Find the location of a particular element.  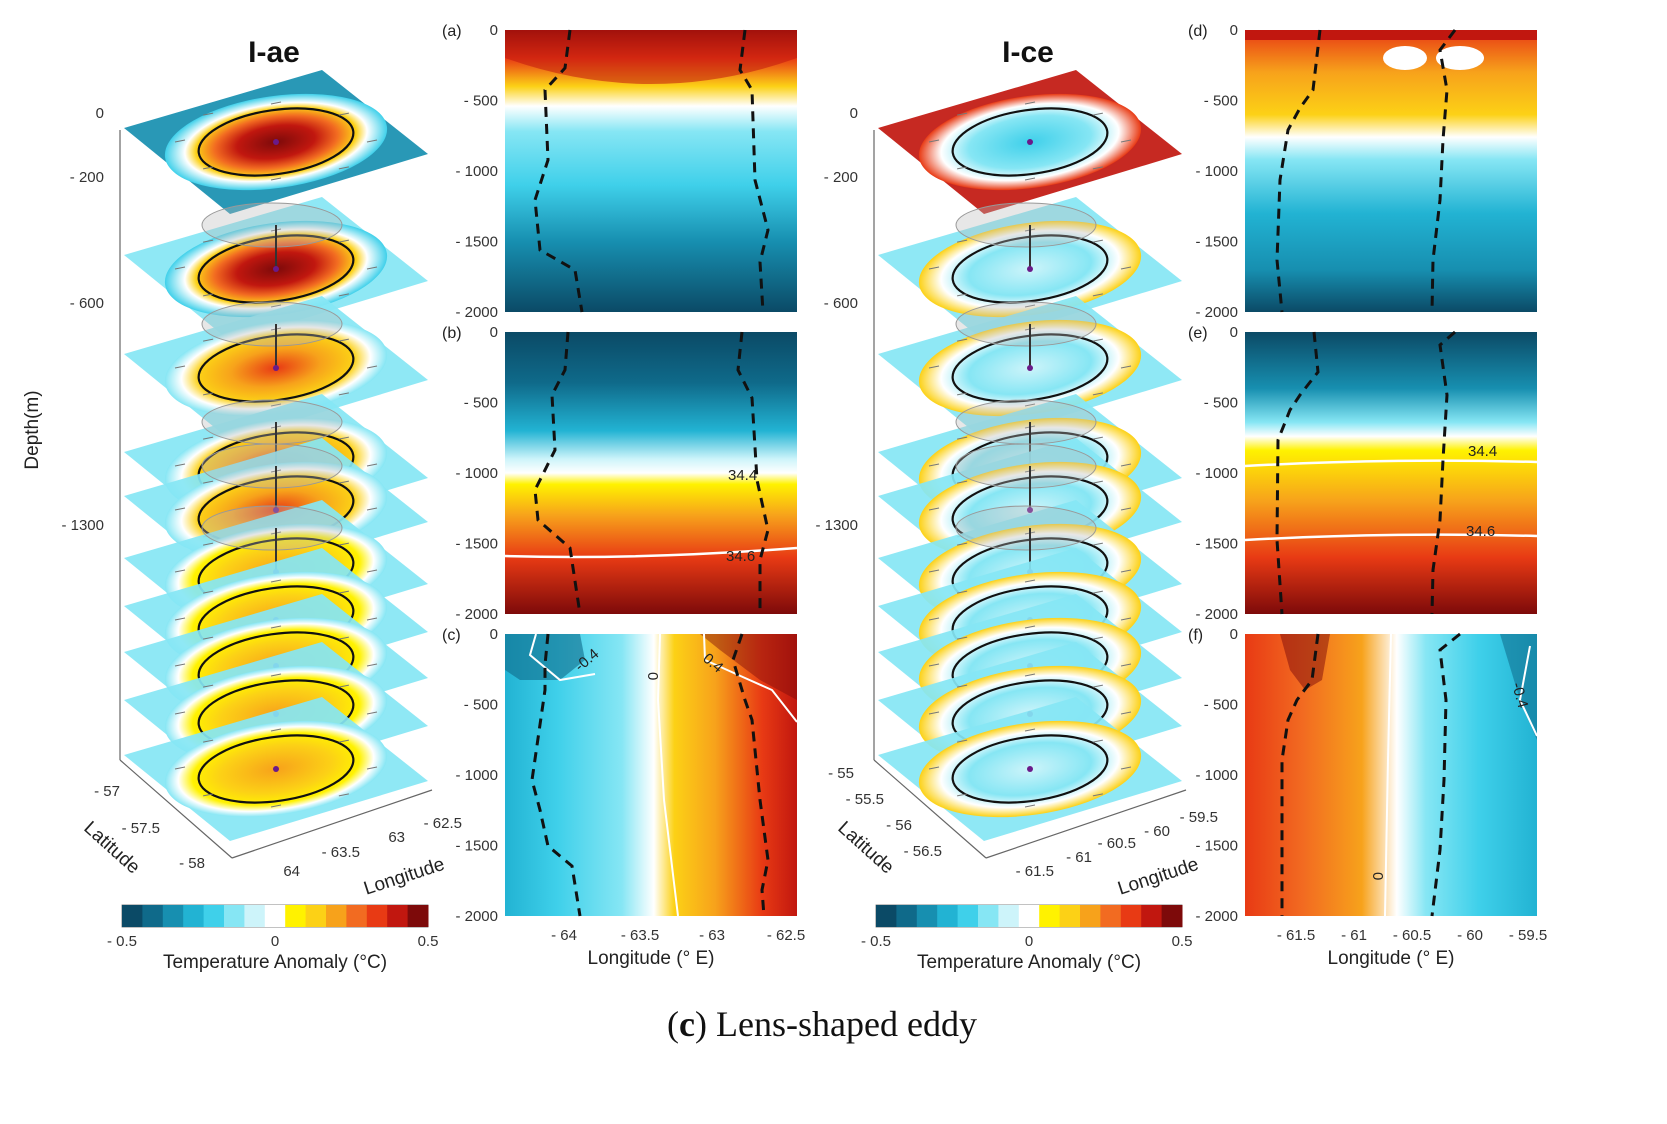

panel-e-contour is located at coordinates (1391, 463).